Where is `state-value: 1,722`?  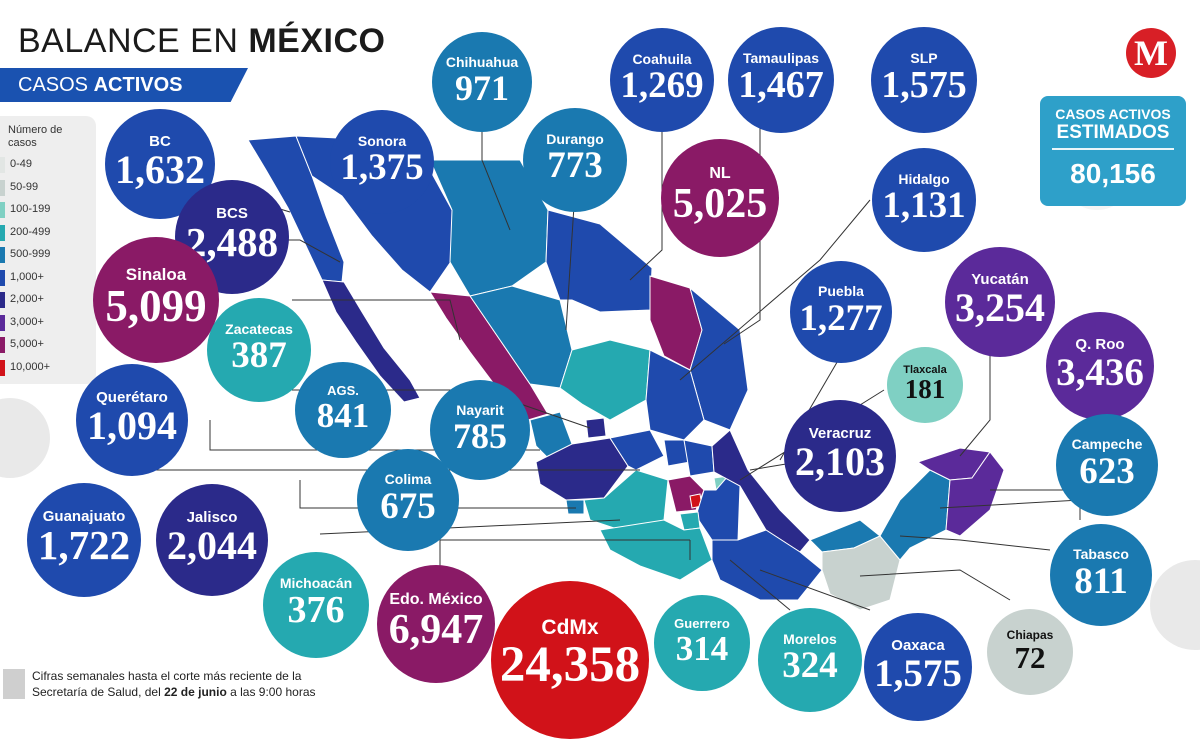 state-value: 1,722 is located at coordinates (84, 545).